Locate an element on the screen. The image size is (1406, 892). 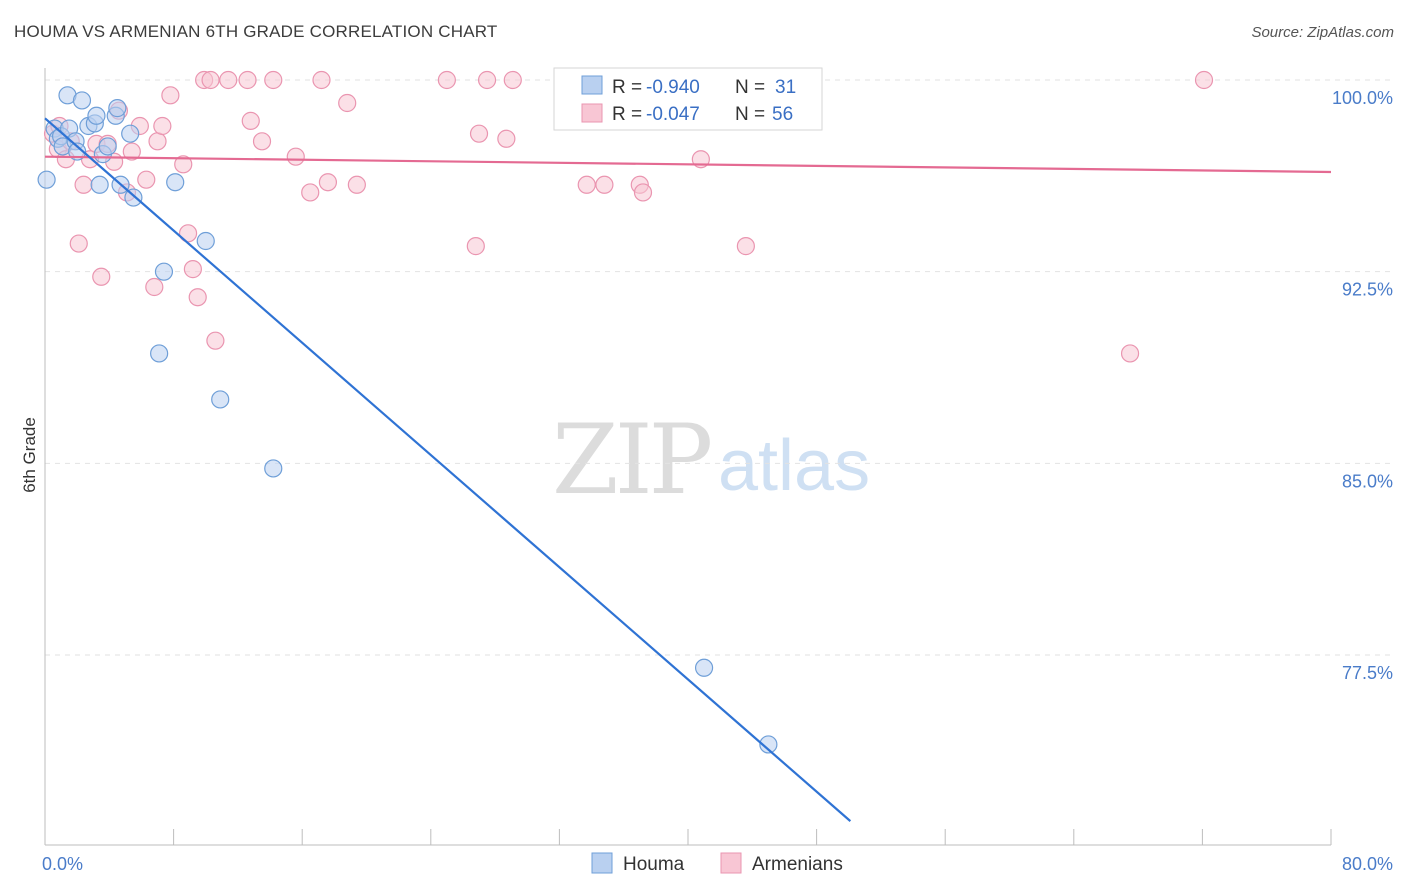
watermark-atlas: atlas is located at coordinates (794, 466).